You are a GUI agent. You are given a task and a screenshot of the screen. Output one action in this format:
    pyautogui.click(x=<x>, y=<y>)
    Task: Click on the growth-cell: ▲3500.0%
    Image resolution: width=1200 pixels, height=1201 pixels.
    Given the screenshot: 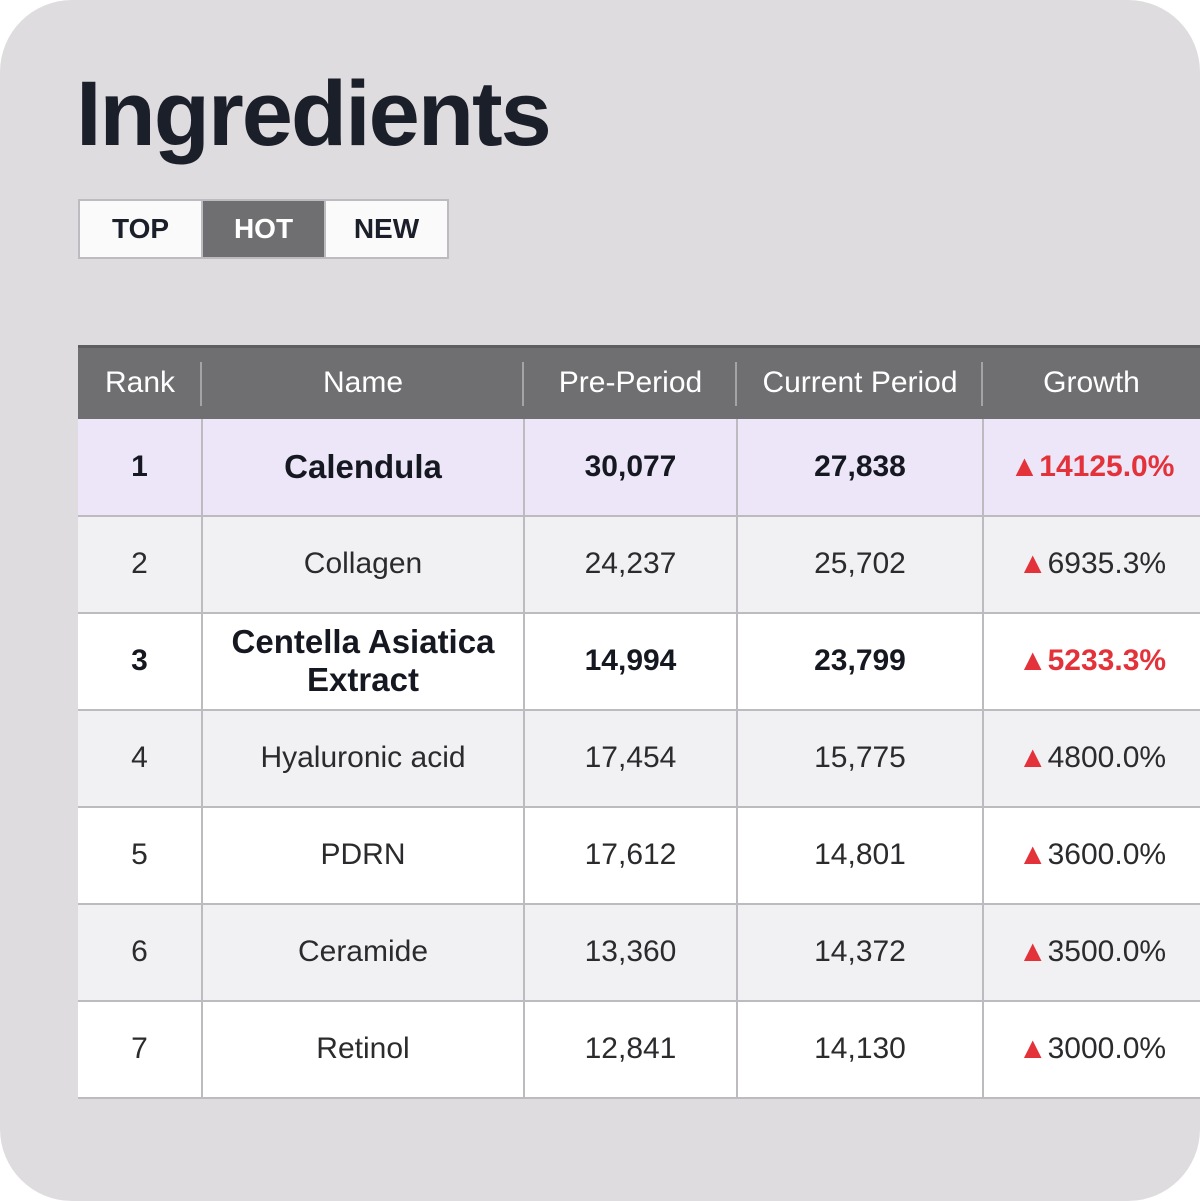 What is the action you would take?
    pyautogui.click(x=1091, y=952)
    